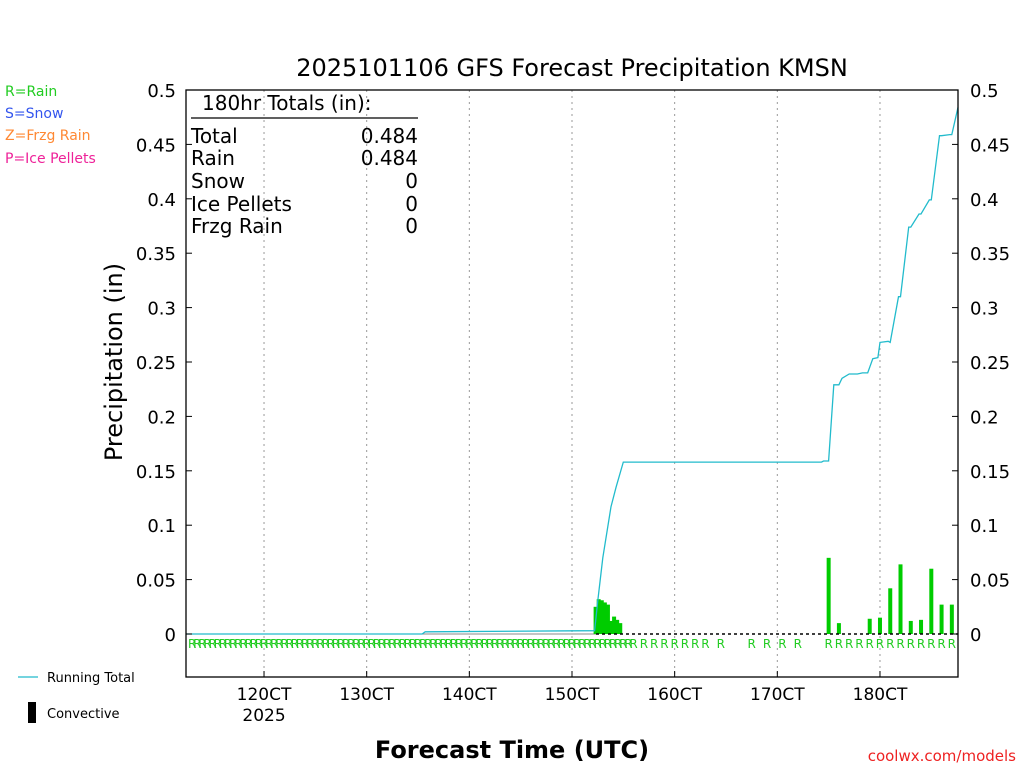 Image resolution: width=1024 pixels, height=768 pixels. What do you see at coordinates (161, 200) in the screenshot?
I see `y-tick-label-left: 0.4` at bounding box center [161, 200].